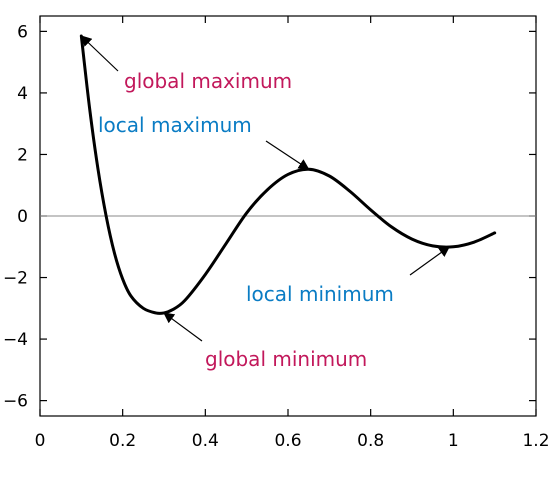 The width and height of the screenshot is (558, 479). I want to click on y-tick-label: 6, so click(22, 32).